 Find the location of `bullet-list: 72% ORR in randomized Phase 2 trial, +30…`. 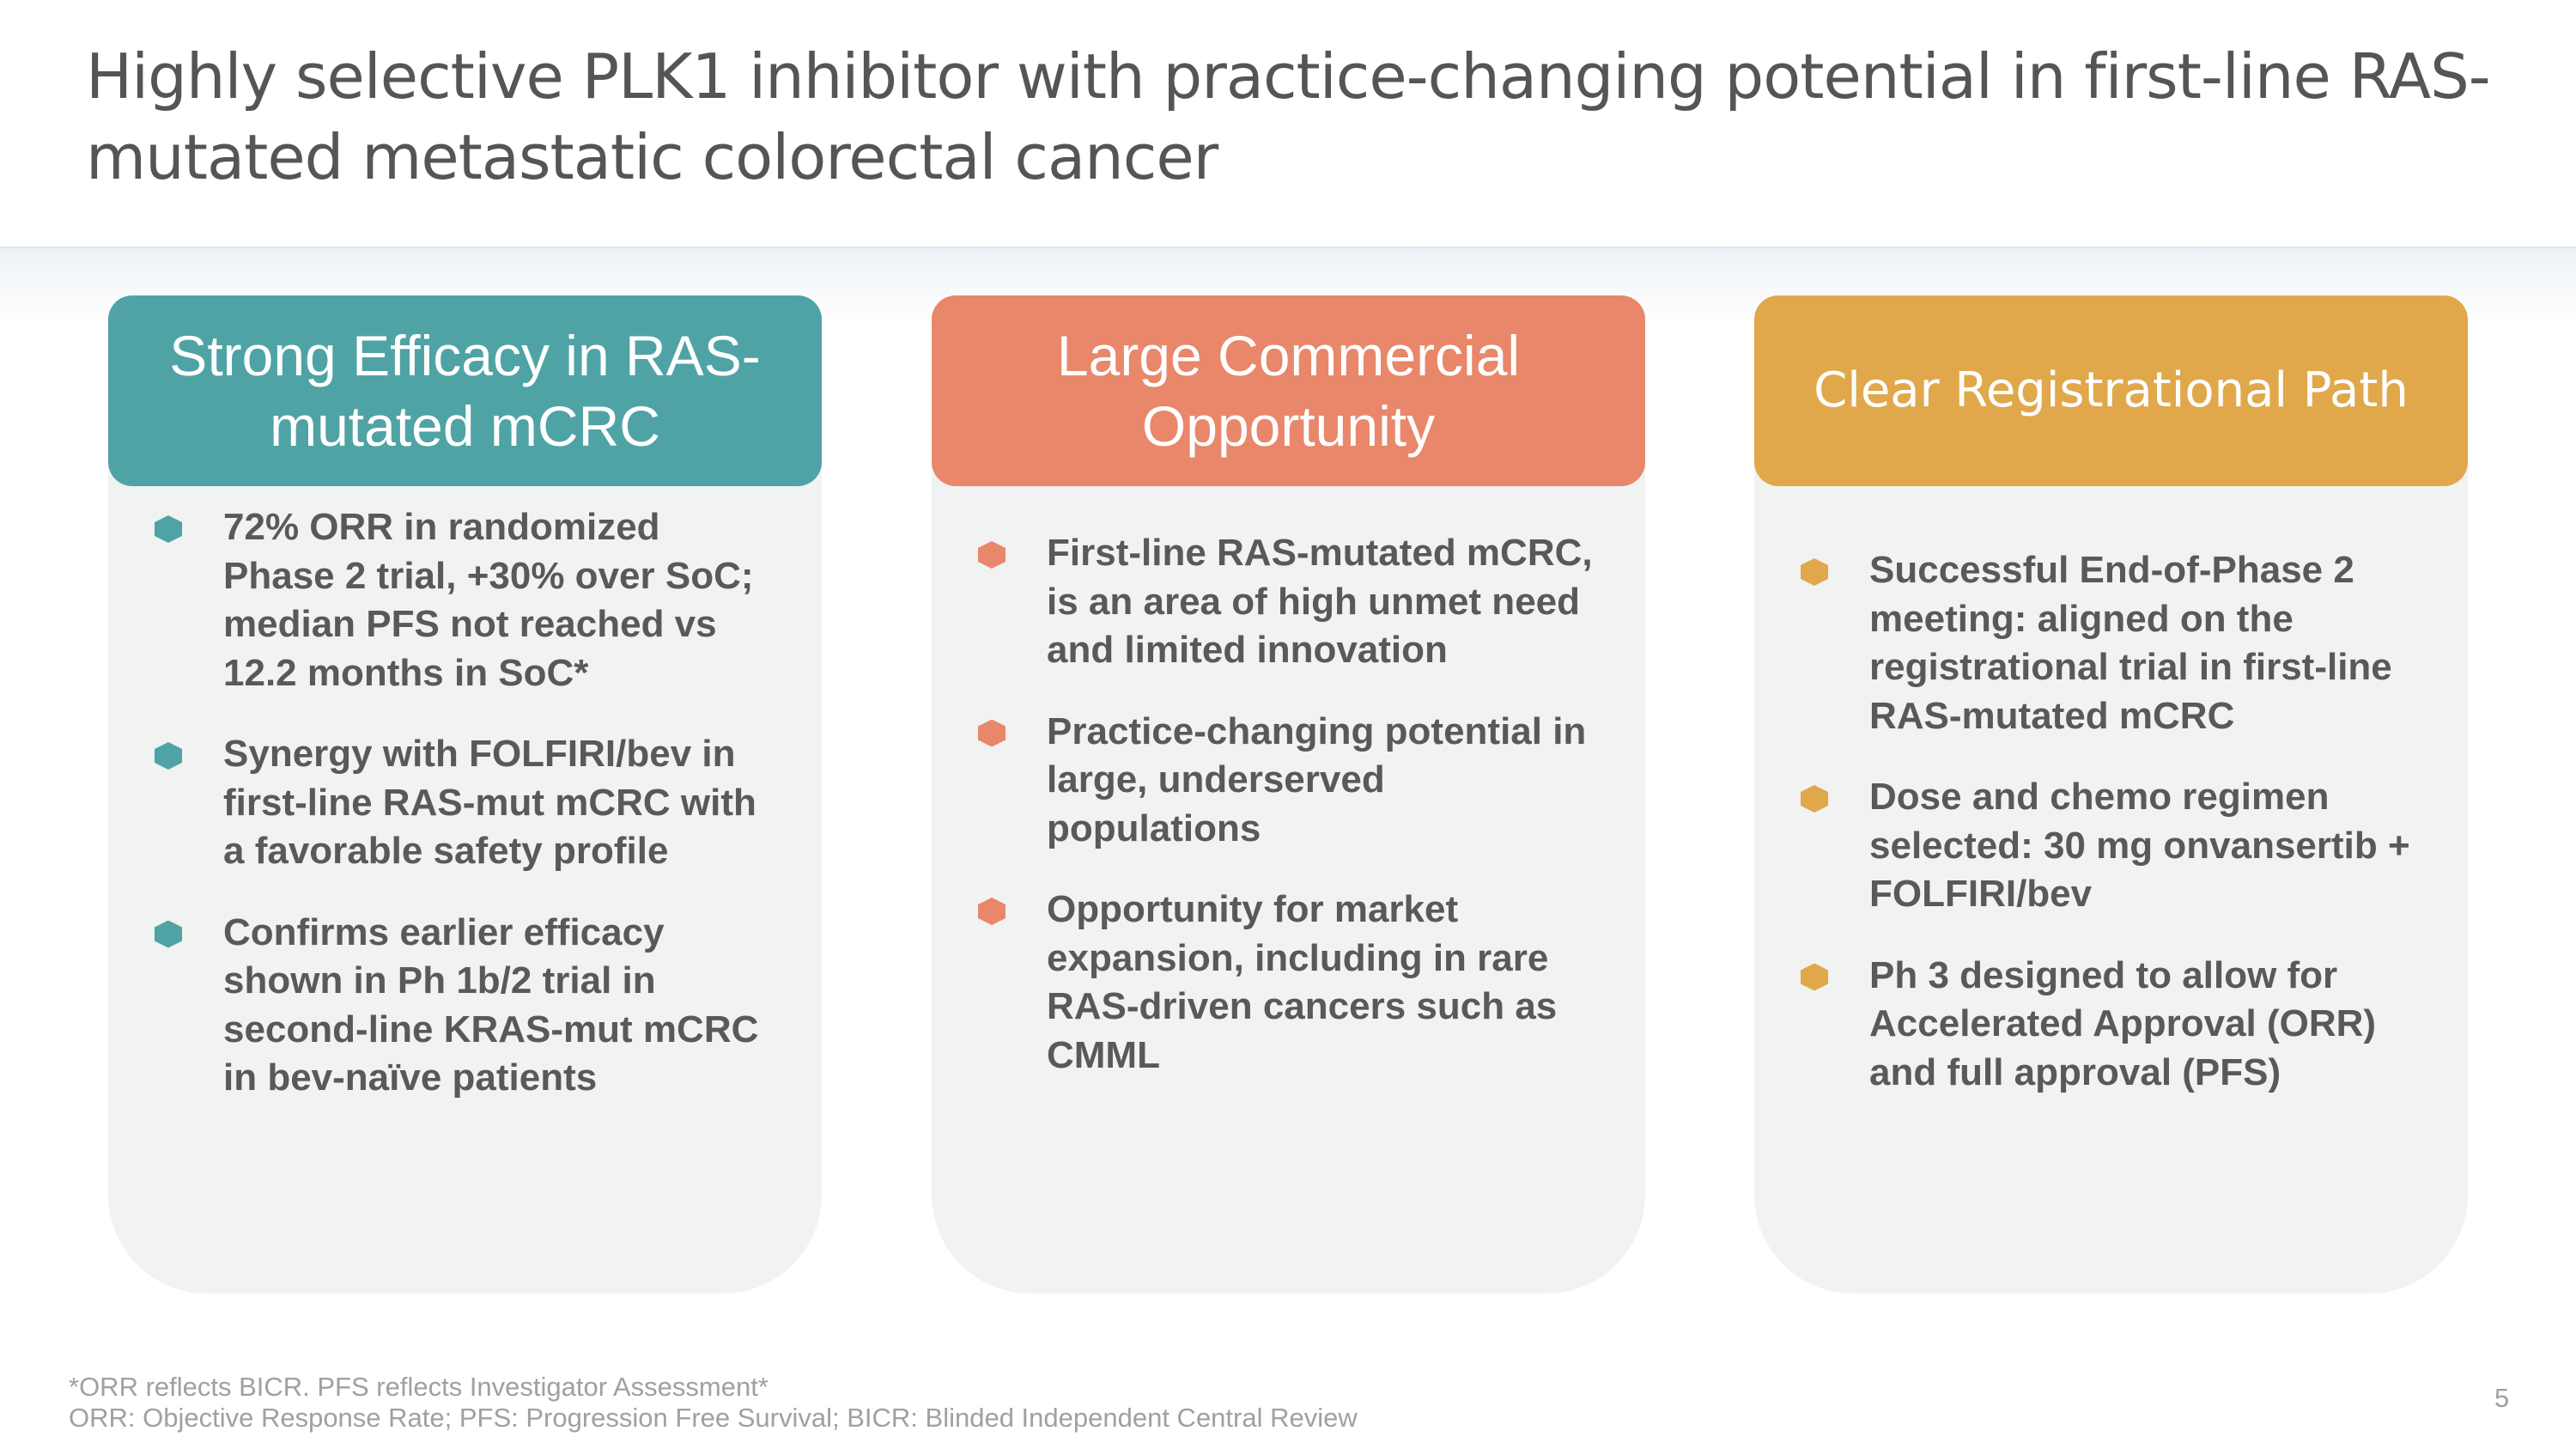

bullet-list: 72% ORR in randomized Phase 2 trial, +30… is located at coordinates (465, 819).